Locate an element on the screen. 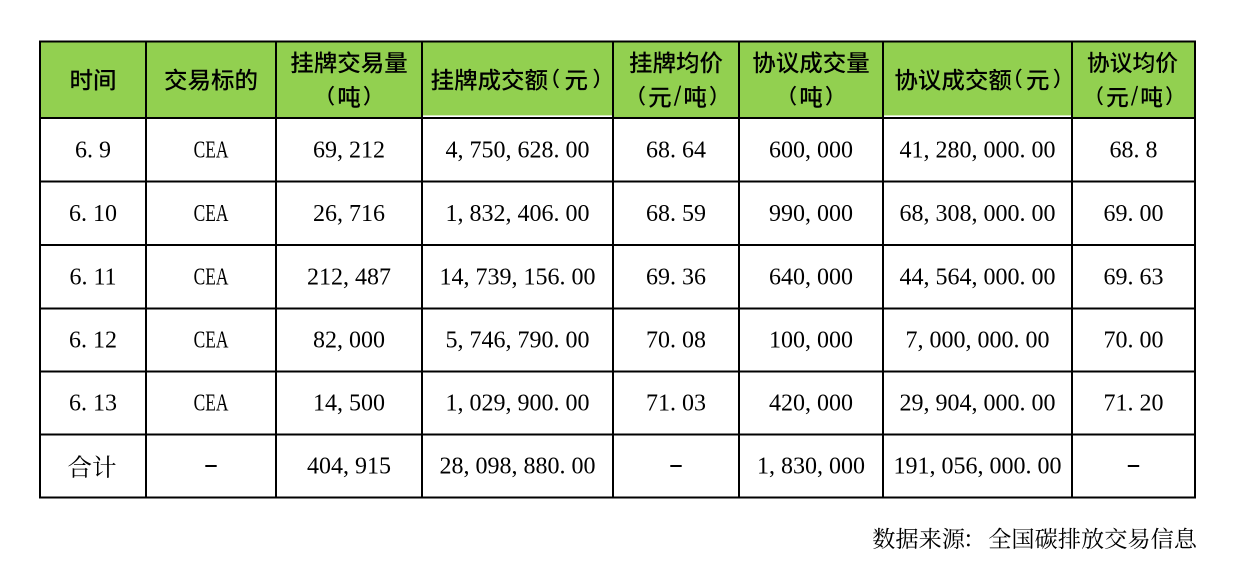  svg-text: 29, 904, 000. 00 is located at coordinates (978, 404).